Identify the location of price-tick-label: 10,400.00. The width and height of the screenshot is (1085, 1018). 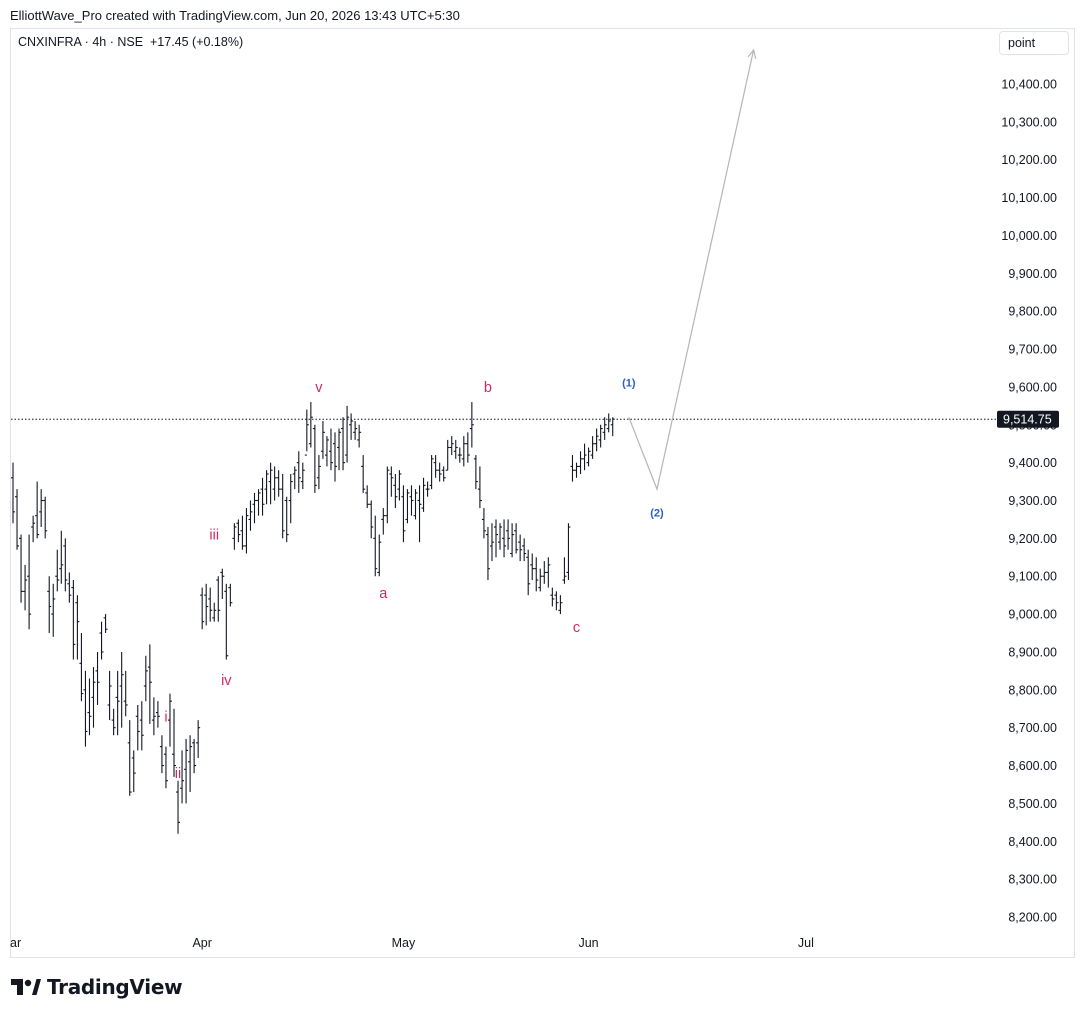
(1029, 85).